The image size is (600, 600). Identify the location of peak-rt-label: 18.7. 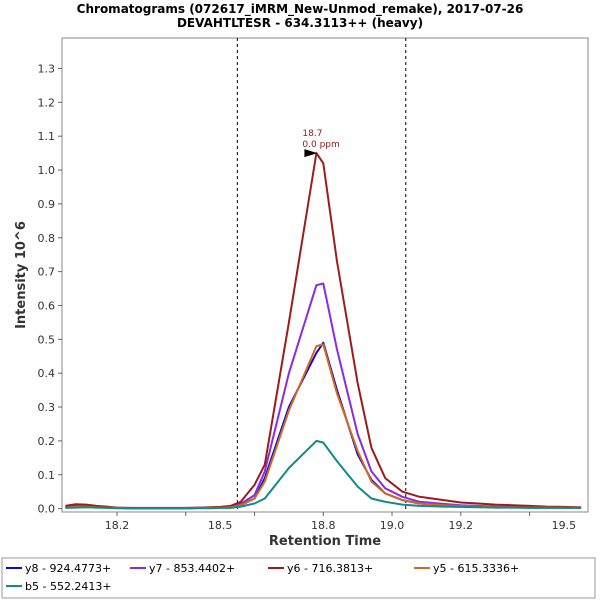
(312, 134).